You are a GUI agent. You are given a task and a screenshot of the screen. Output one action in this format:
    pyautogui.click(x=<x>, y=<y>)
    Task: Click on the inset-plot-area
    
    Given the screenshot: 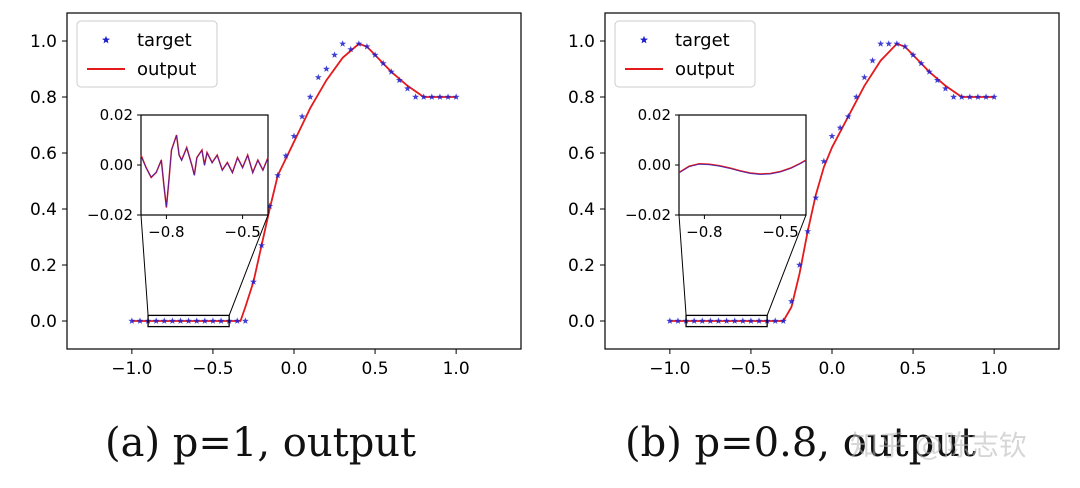 What is the action you would take?
    pyautogui.click(x=742, y=165)
    